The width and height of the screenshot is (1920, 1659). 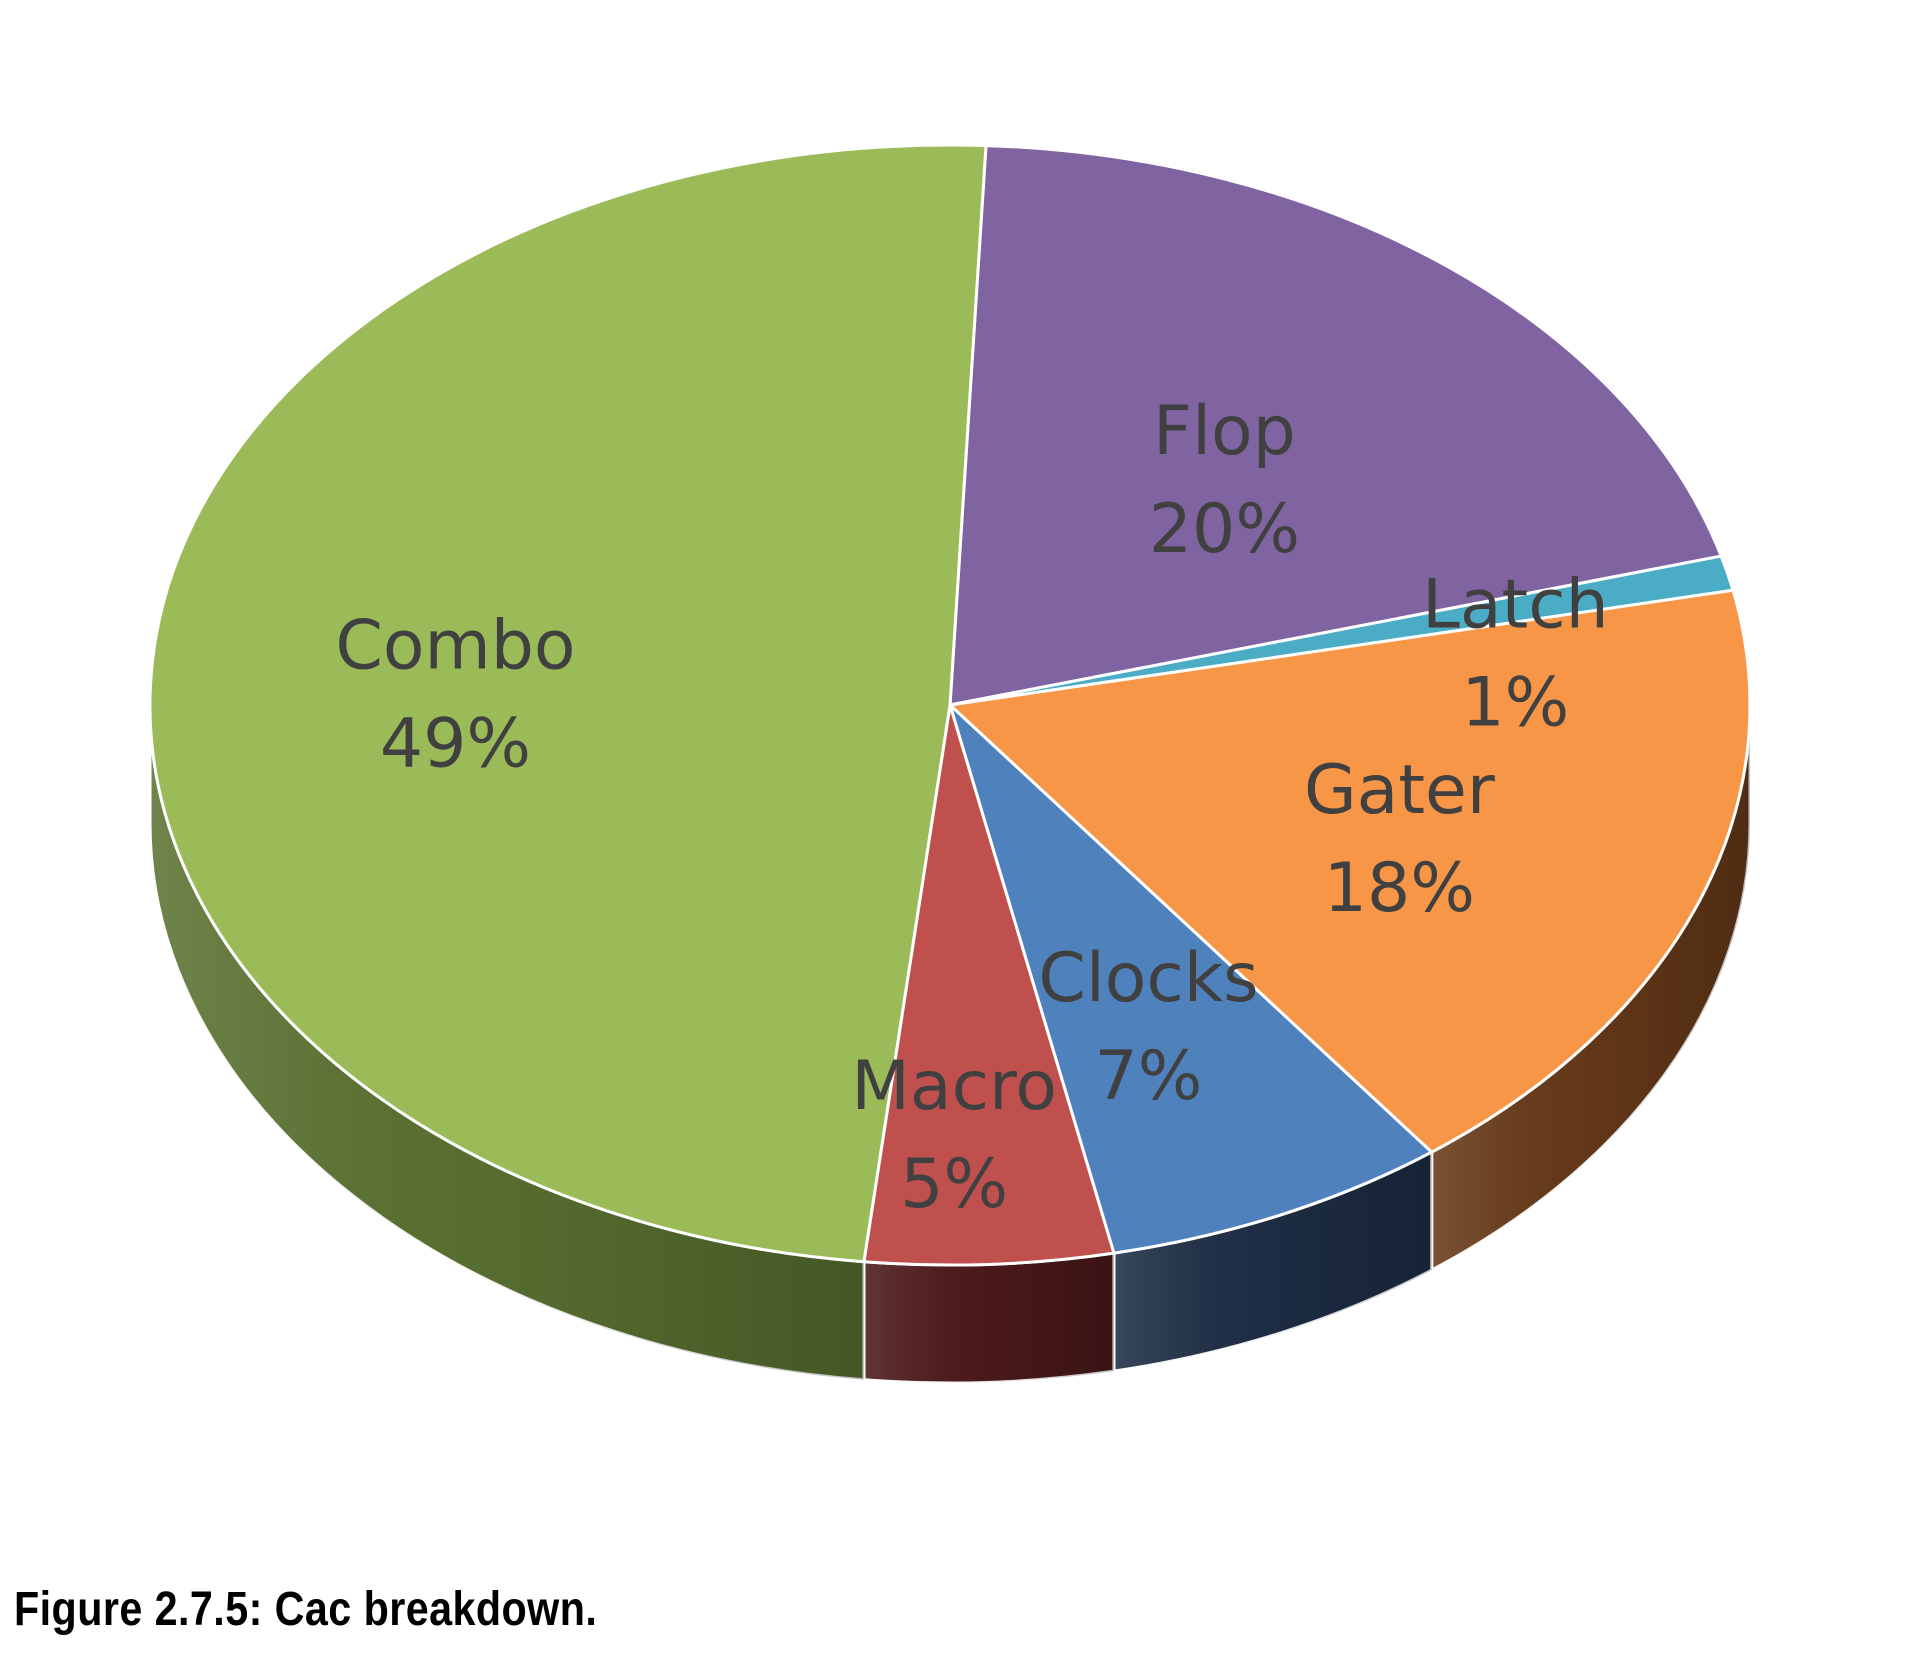 What do you see at coordinates (989, 985) in the screenshot?
I see `slice-macro` at bounding box center [989, 985].